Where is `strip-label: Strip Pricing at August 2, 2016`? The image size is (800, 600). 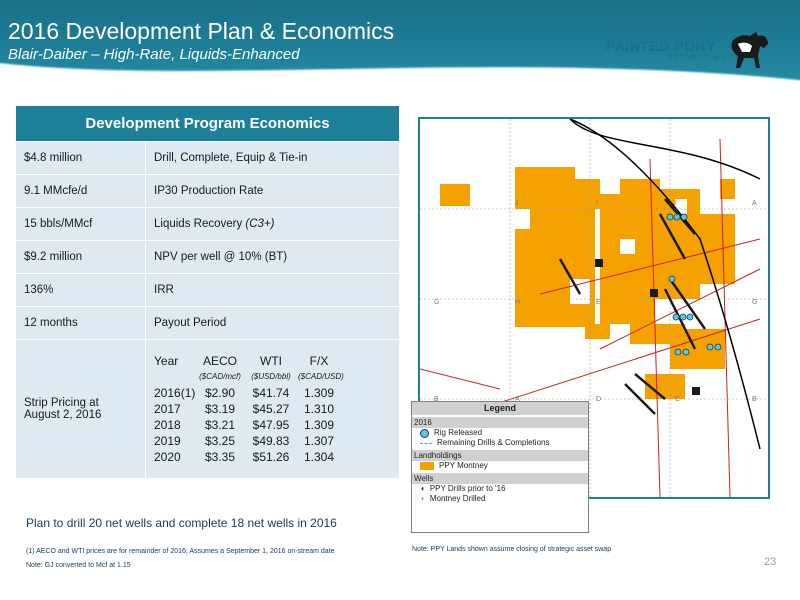
strip-label: Strip Pricing at August 2, 2016 is located at coordinates (80, 409).